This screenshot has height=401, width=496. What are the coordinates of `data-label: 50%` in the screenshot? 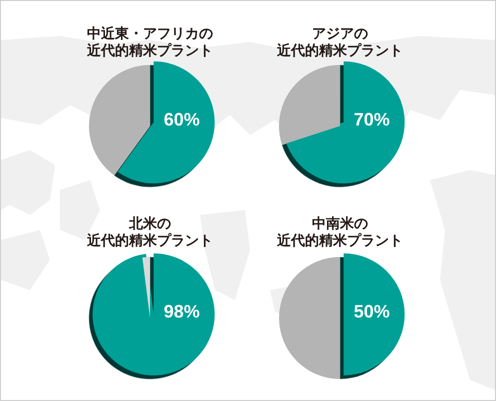 It's located at (372, 311).